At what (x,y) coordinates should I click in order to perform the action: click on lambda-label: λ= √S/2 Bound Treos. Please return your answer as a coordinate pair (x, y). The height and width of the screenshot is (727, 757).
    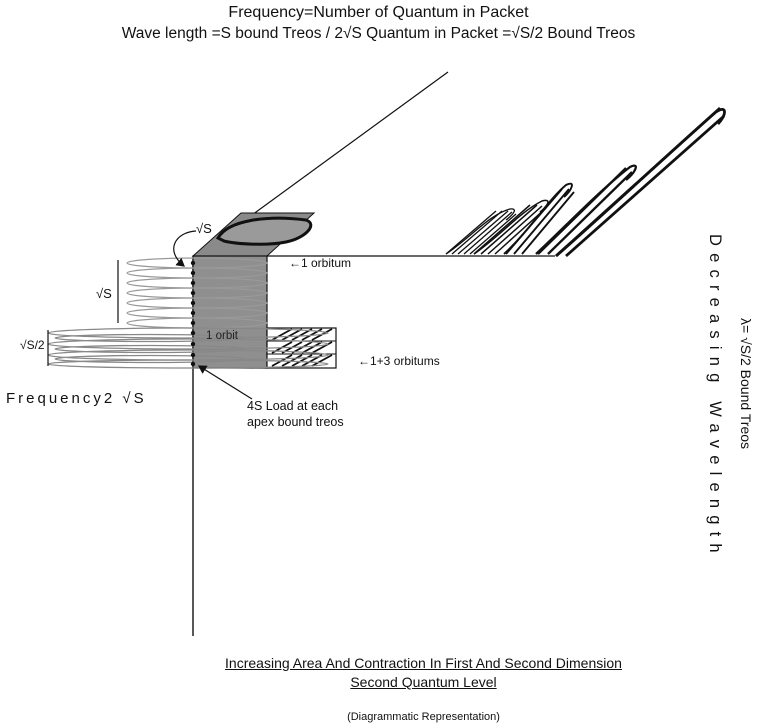
    Looking at the image, I should click on (746, 384).